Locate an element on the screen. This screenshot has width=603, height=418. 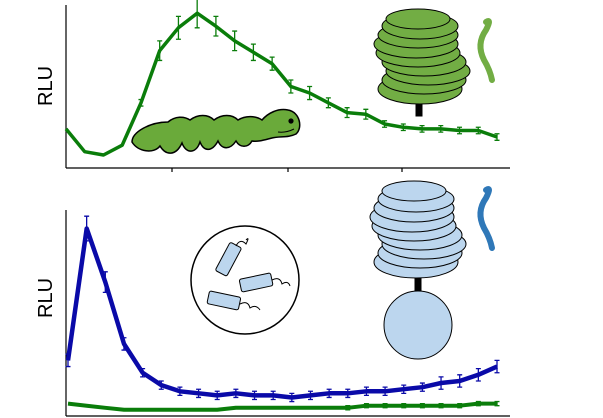
caterpillar-icon is located at coordinates (216, 131).